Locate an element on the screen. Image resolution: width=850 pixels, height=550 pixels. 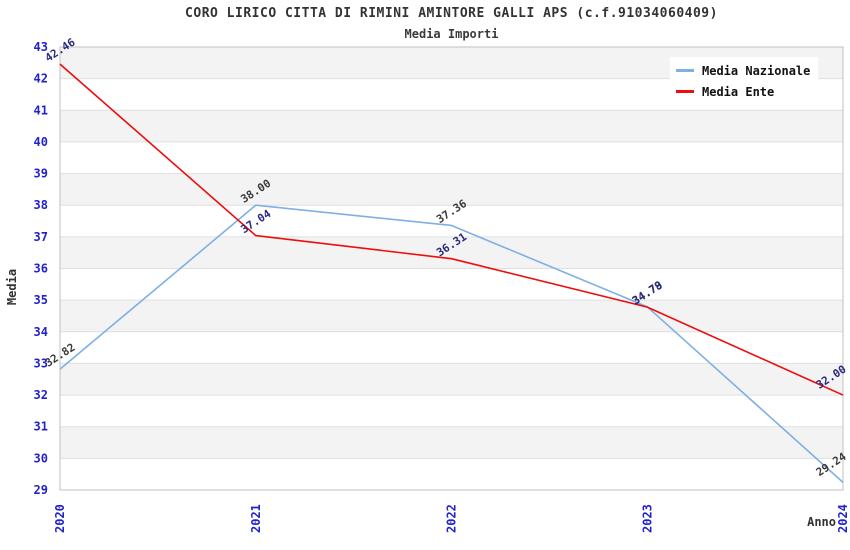
y-tick-label: 38 is located at coordinates (41, 205).